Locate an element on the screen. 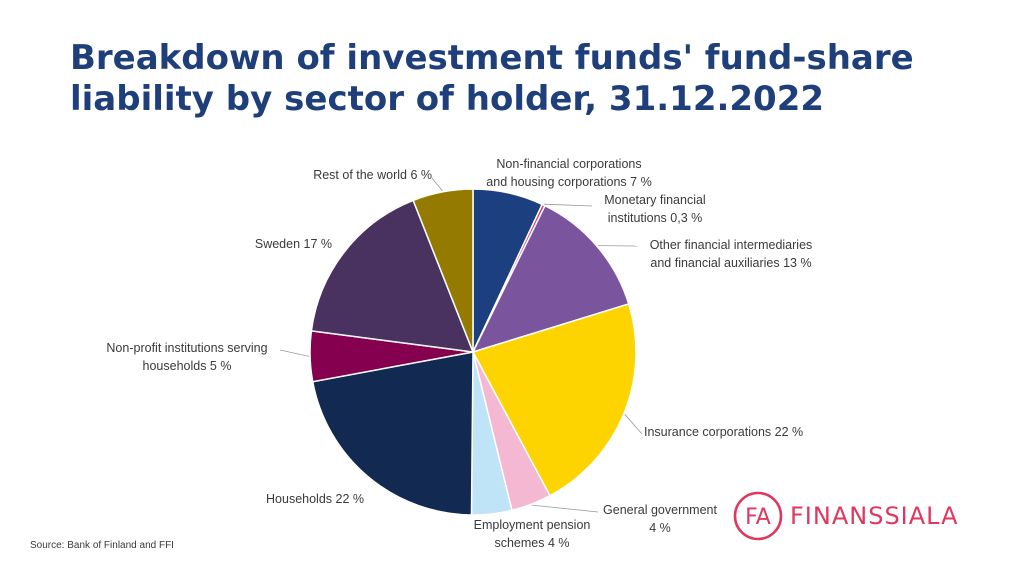  pie-slice-insurance-corporations is located at coordinates (554, 400).